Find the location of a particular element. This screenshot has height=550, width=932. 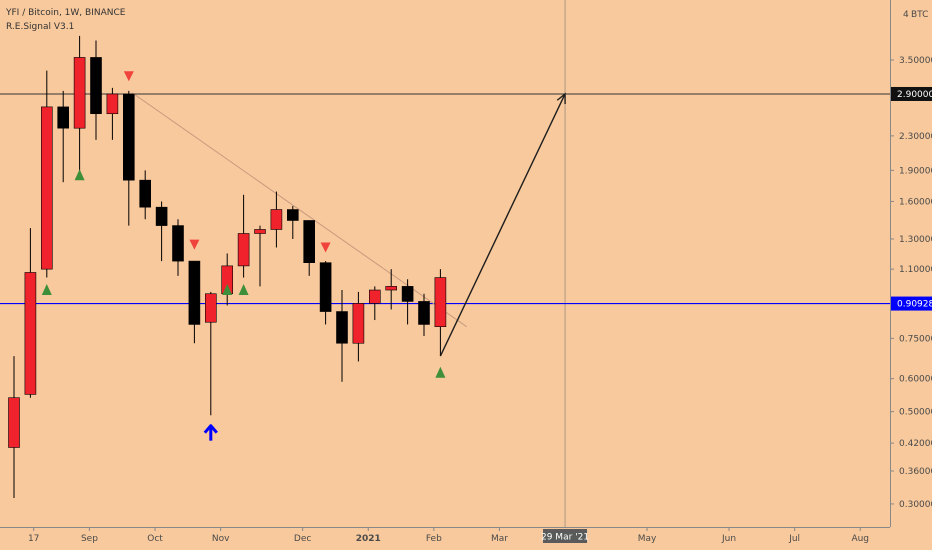

time-tick-label: Mar is located at coordinates (499, 539).